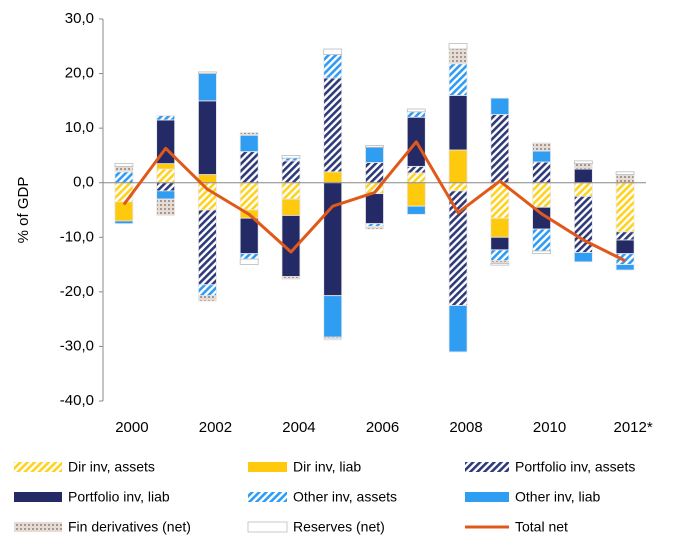 This screenshot has height=545, width=686. I want to click on legend-label: Other inv, assets, so click(345, 497).